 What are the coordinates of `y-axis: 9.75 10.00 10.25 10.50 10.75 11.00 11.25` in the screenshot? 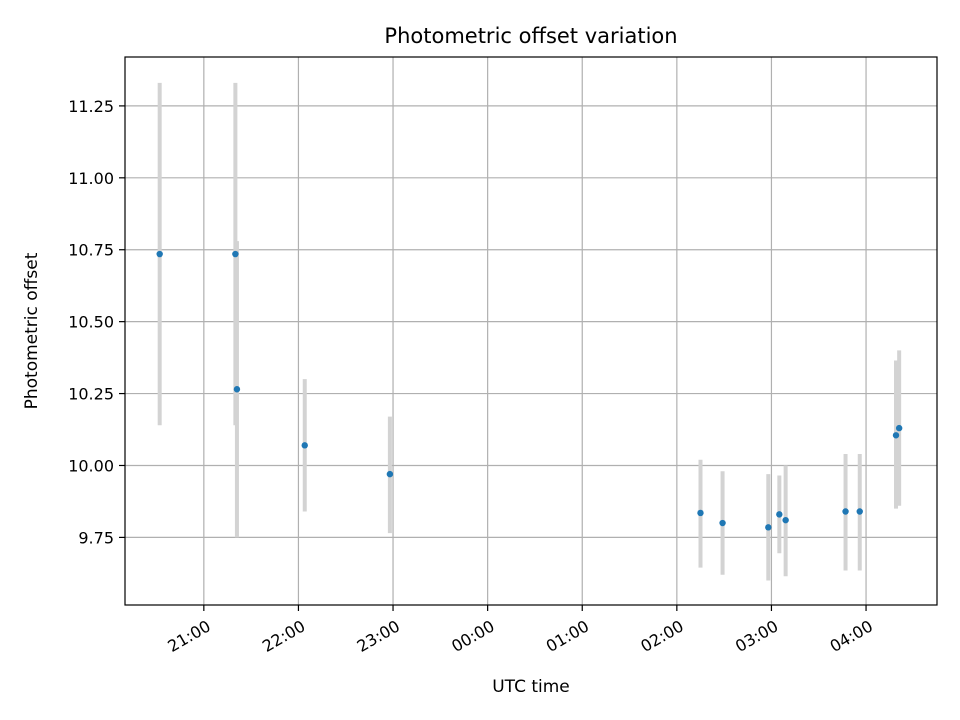 It's located at (96, 322).